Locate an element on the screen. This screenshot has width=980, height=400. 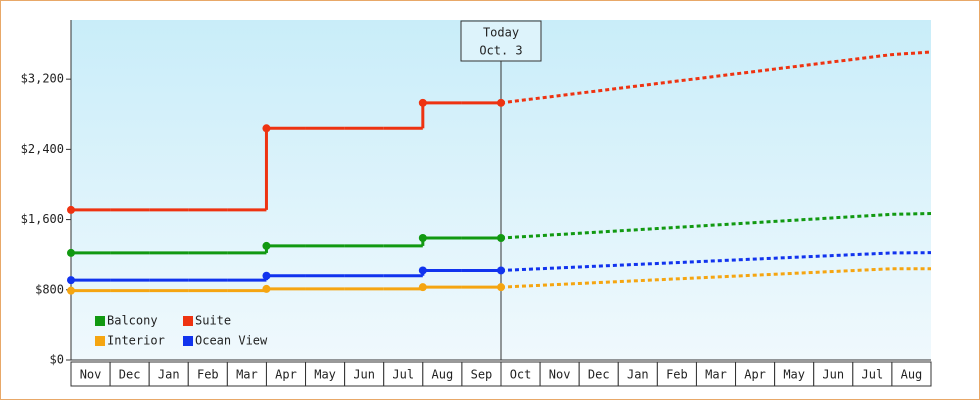
y-tick-label: $0 is located at coordinates (57, 360).